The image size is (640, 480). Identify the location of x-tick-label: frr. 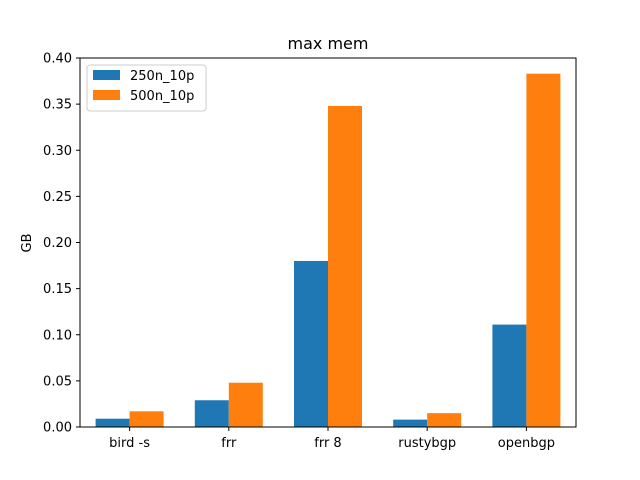
(229, 443).